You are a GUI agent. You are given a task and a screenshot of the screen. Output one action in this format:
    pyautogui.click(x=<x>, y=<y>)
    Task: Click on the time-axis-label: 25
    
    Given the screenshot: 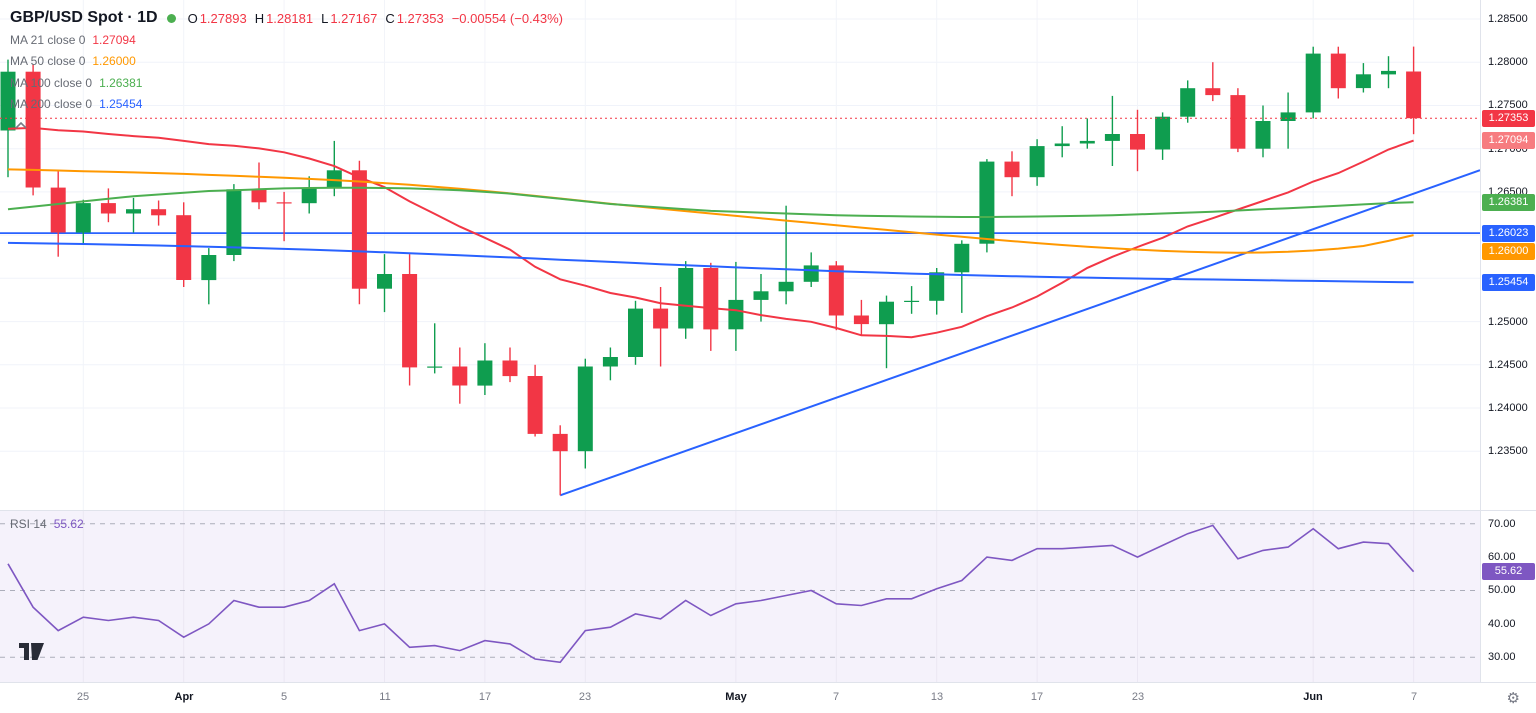 What is the action you would take?
    pyautogui.click(x=83, y=697)
    